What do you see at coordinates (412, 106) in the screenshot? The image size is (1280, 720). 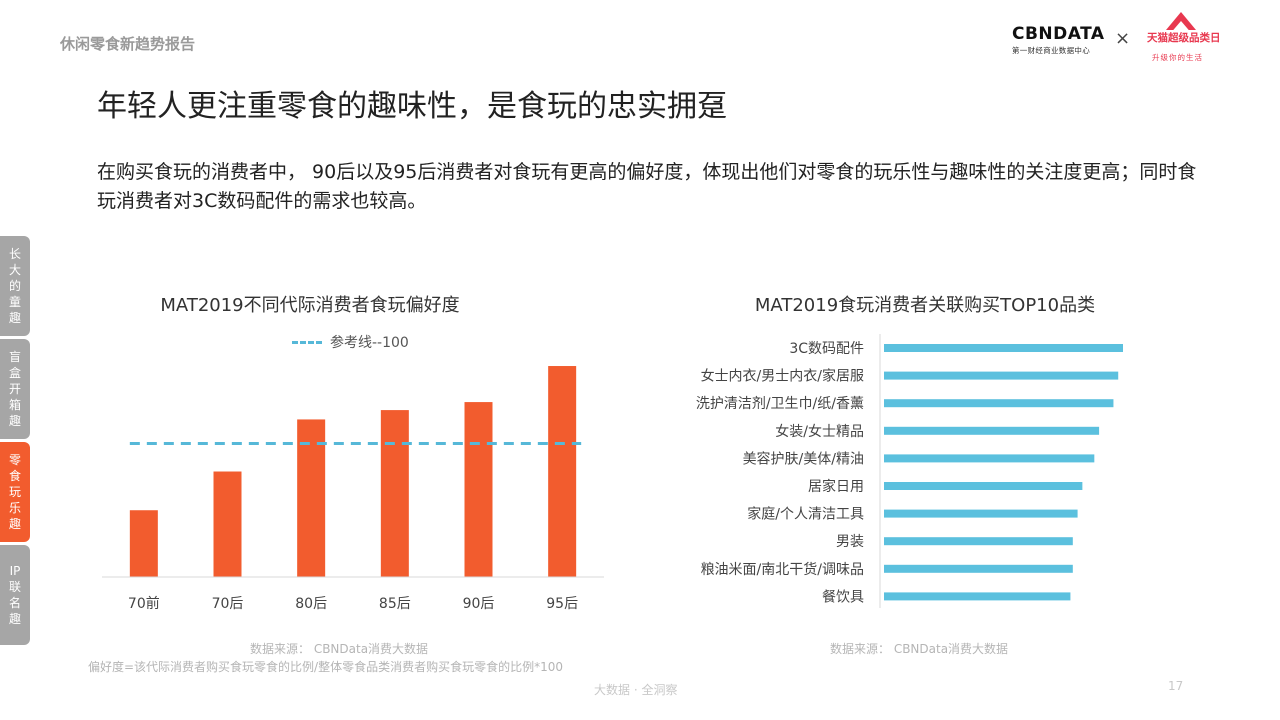 I see `page-title: 年轻人更注重零食的趣味性，是食玩的忠实拥趸` at bounding box center [412, 106].